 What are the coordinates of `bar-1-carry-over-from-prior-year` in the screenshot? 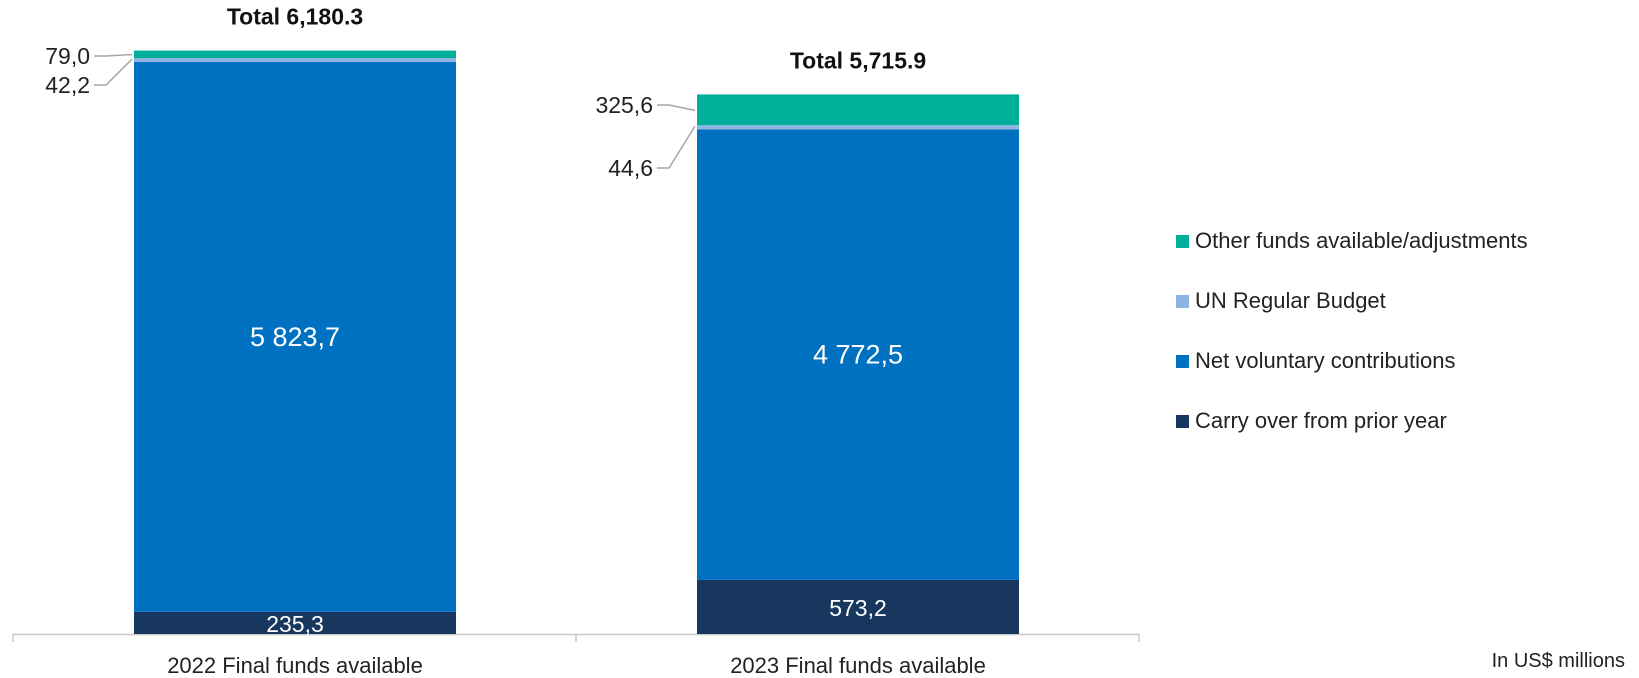 It's located at (858, 606).